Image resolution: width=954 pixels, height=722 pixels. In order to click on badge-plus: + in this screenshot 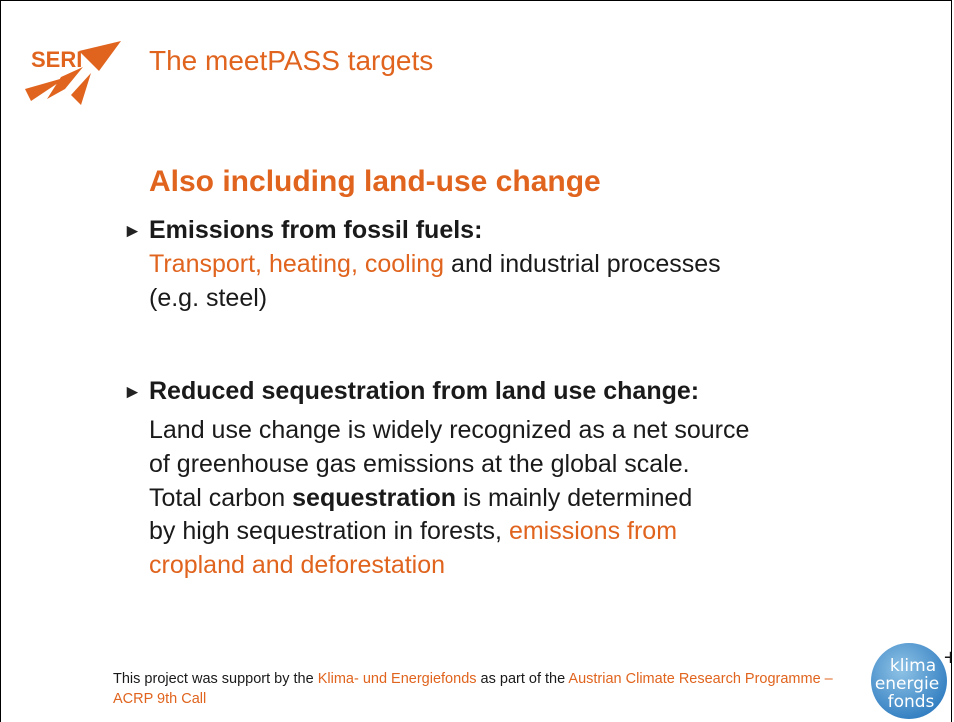, I will do `click(947, 657)`.